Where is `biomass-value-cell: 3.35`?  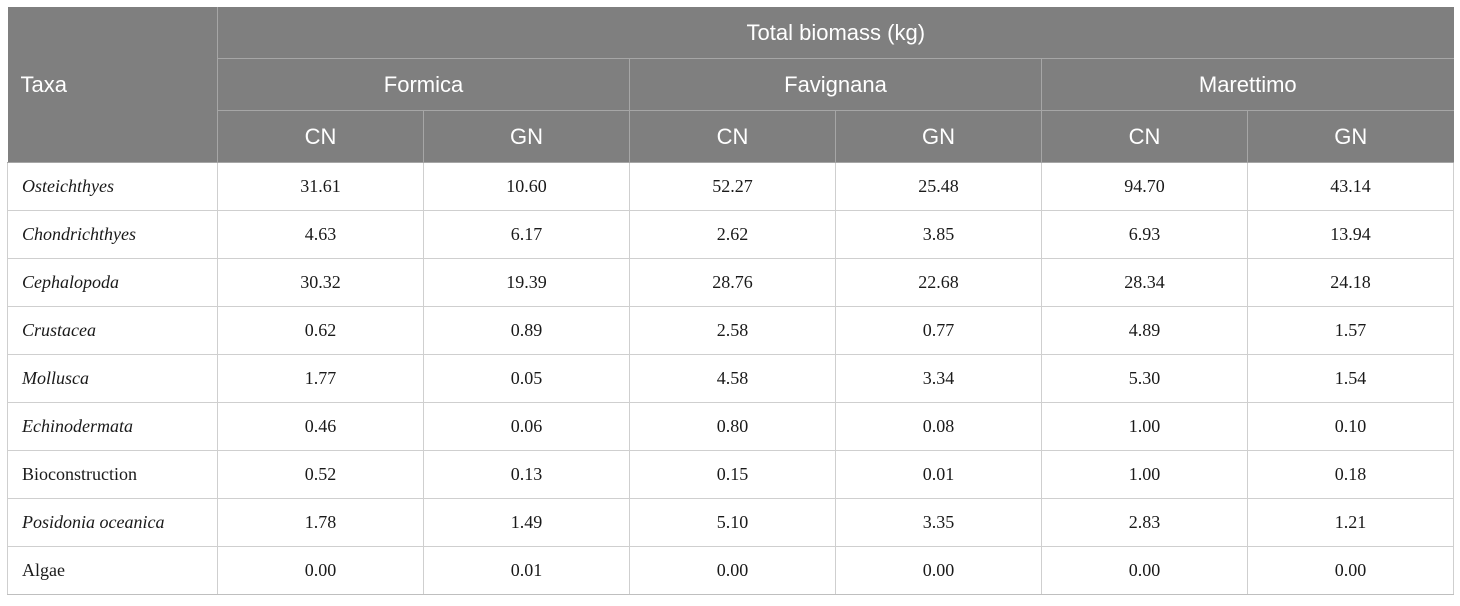 biomass-value-cell: 3.35 is located at coordinates (938, 522).